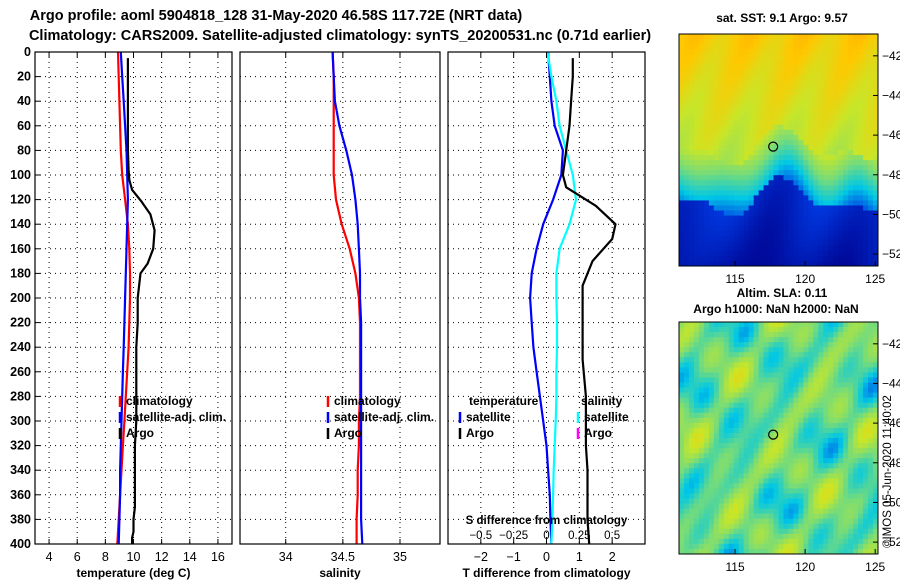 The height and width of the screenshot is (580, 900). What do you see at coordinates (779, 438) in the screenshot?
I see `heatmap-cells` at bounding box center [779, 438].